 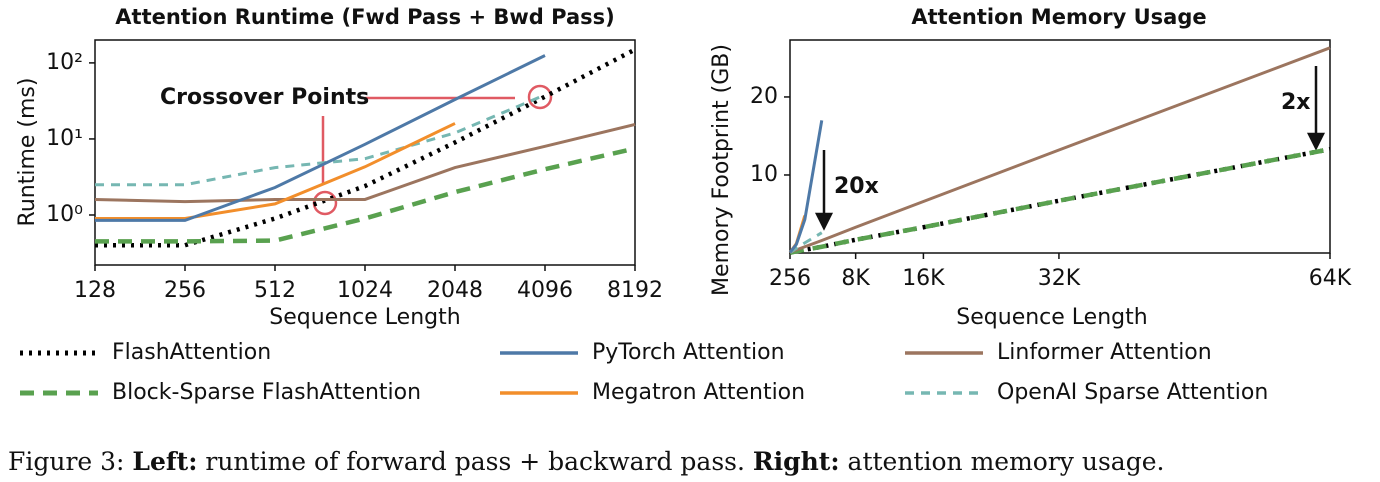 I want to click on caption-part: Right:, so click(x=796, y=461).